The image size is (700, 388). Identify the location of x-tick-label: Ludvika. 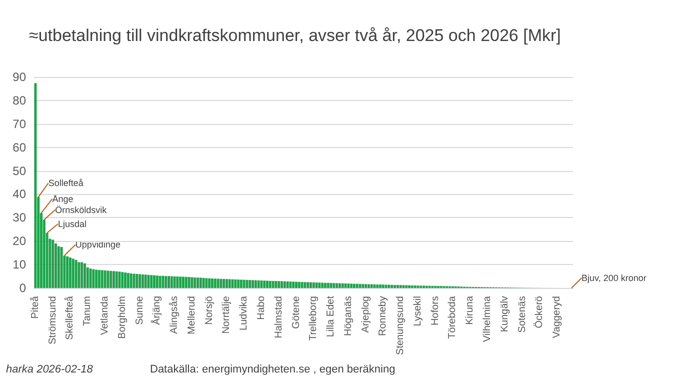
(244, 313).